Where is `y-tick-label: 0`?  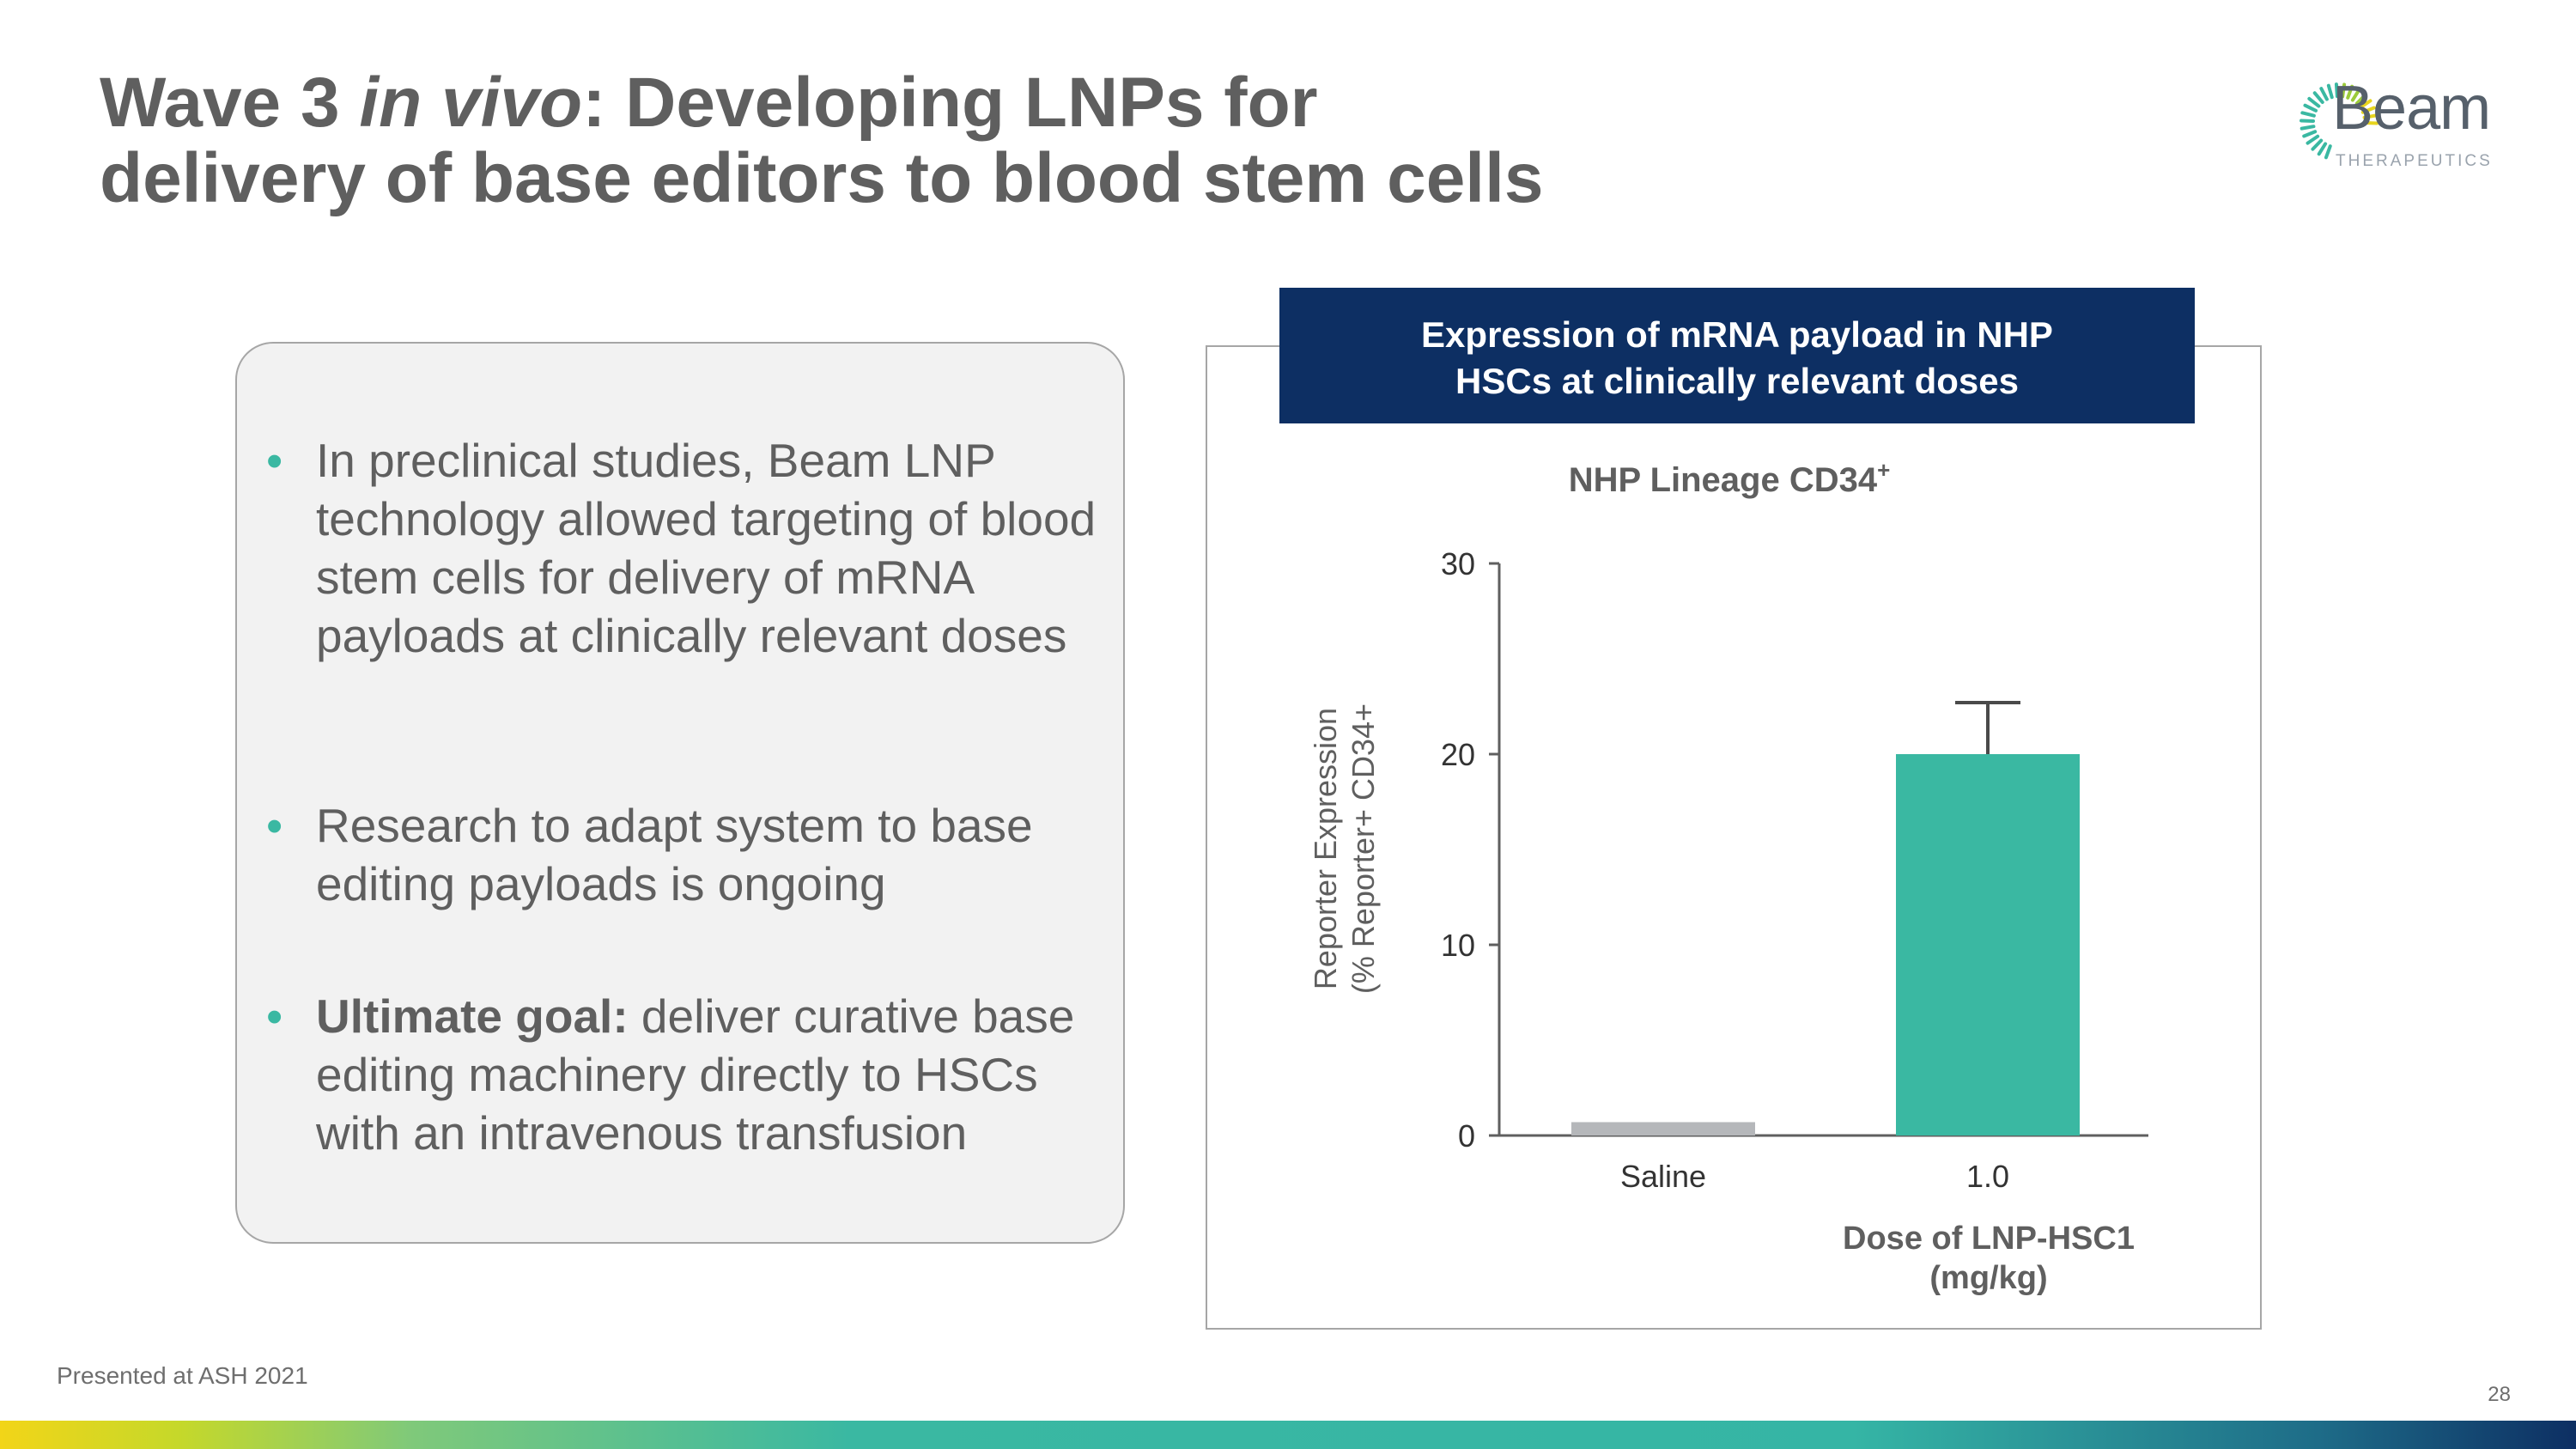 y-tick-label: 0 is located at coordinates (1466, 1136).